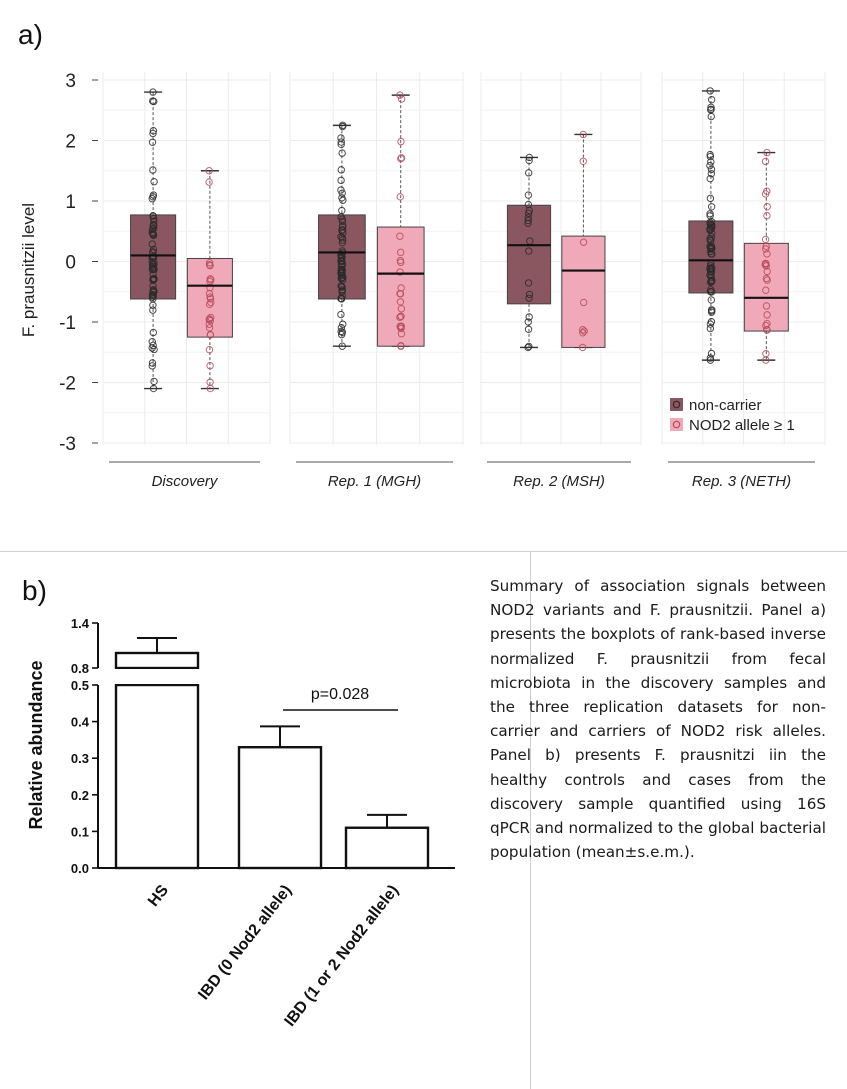  I want to click on facet-2: Rep. 2 (MSH), so click(561, 281).